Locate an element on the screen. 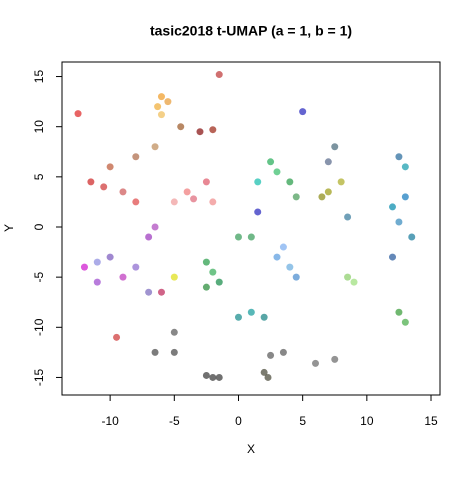 The width and height of the screenshot is (474, 479). y-axis-label: Y is located at coordinates (9, 228).